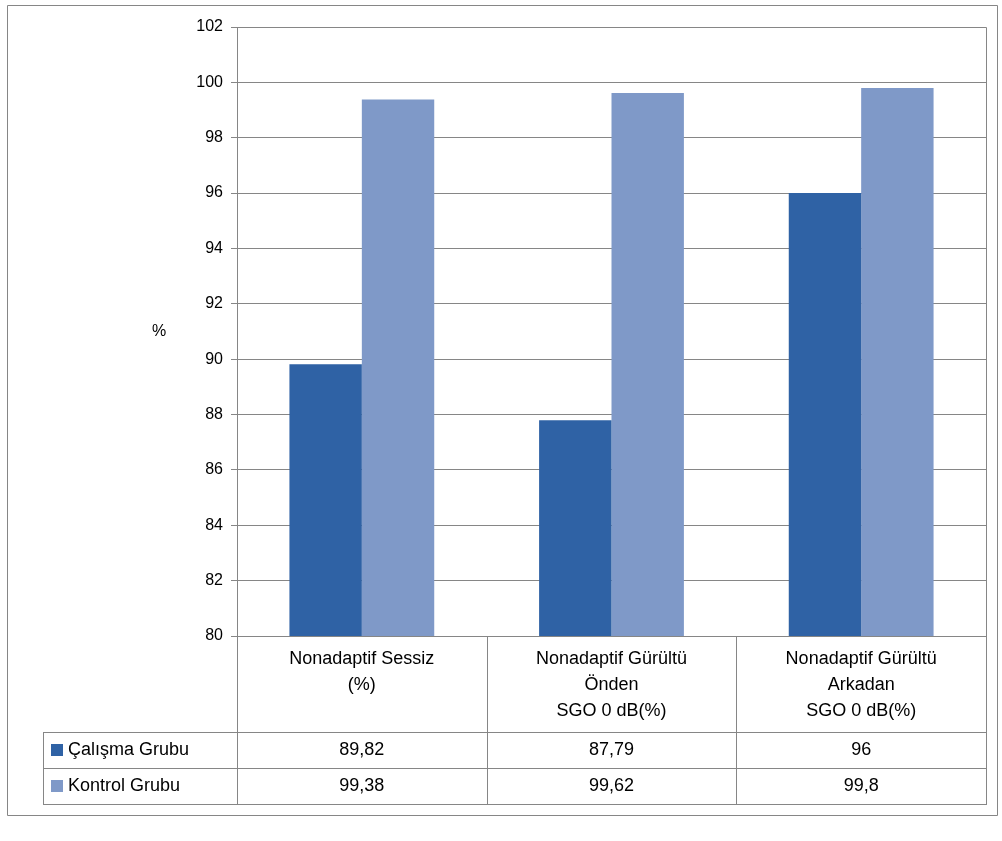 The height and width of the screenshot is (841, 1002). Describe the element at coordinates (861, 784) in the screenshot. I see `data-label: 99,8` at that location.